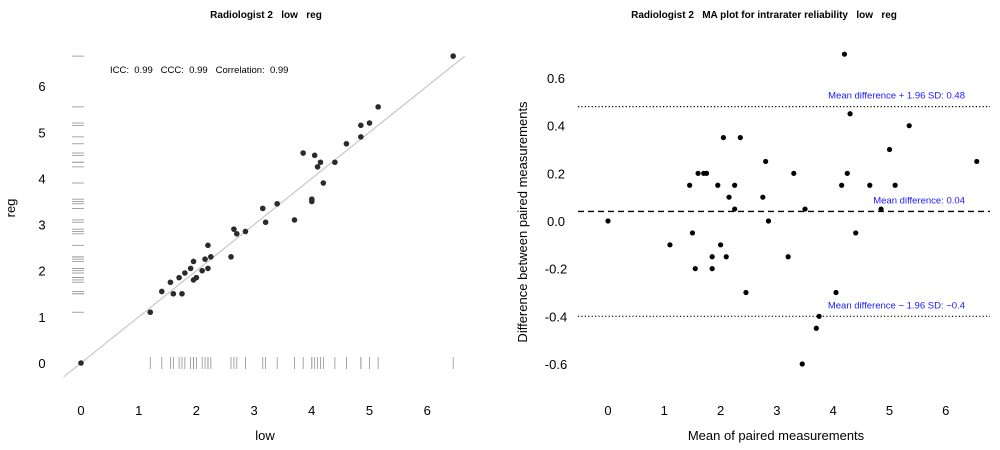 The image size is (1000, 450). I want to click on right-y-axis-label: Difference between paired measurements, so click(522, 222).